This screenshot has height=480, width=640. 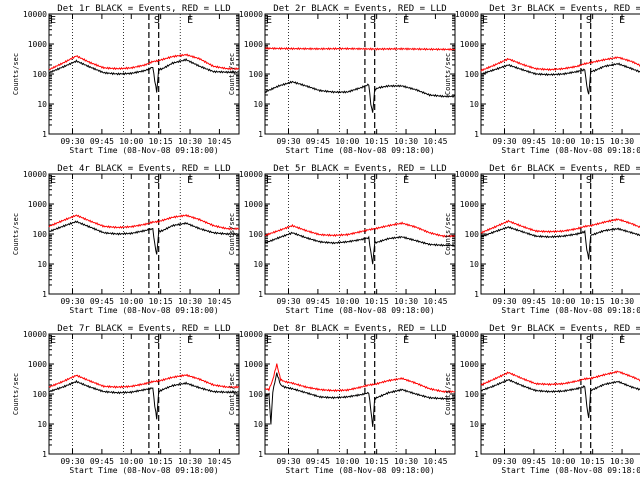 I want to click on plot-title: Det 6r BLACK = Events, RED = LLD, so click(x=564, y=169).